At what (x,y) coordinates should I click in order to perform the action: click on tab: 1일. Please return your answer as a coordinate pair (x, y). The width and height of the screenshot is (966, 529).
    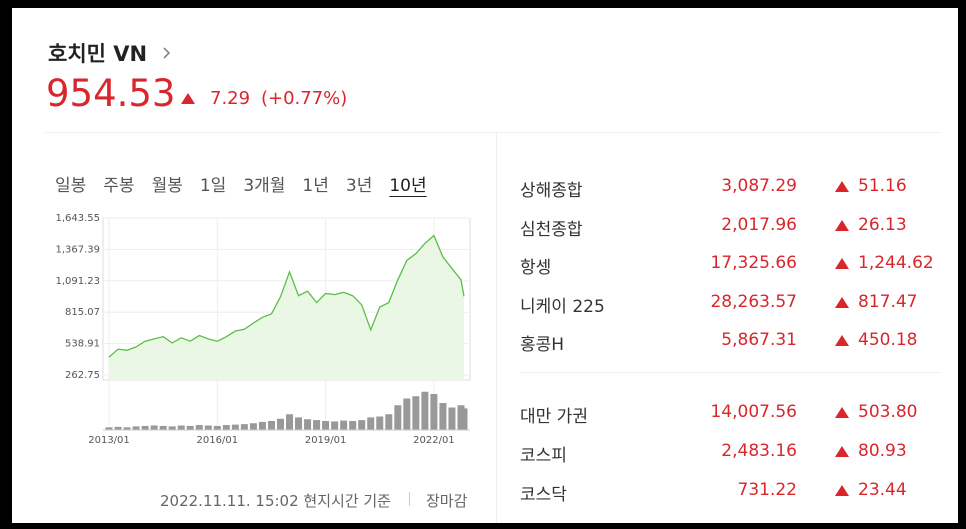
    Looking at the image, I should click on (213, 186).